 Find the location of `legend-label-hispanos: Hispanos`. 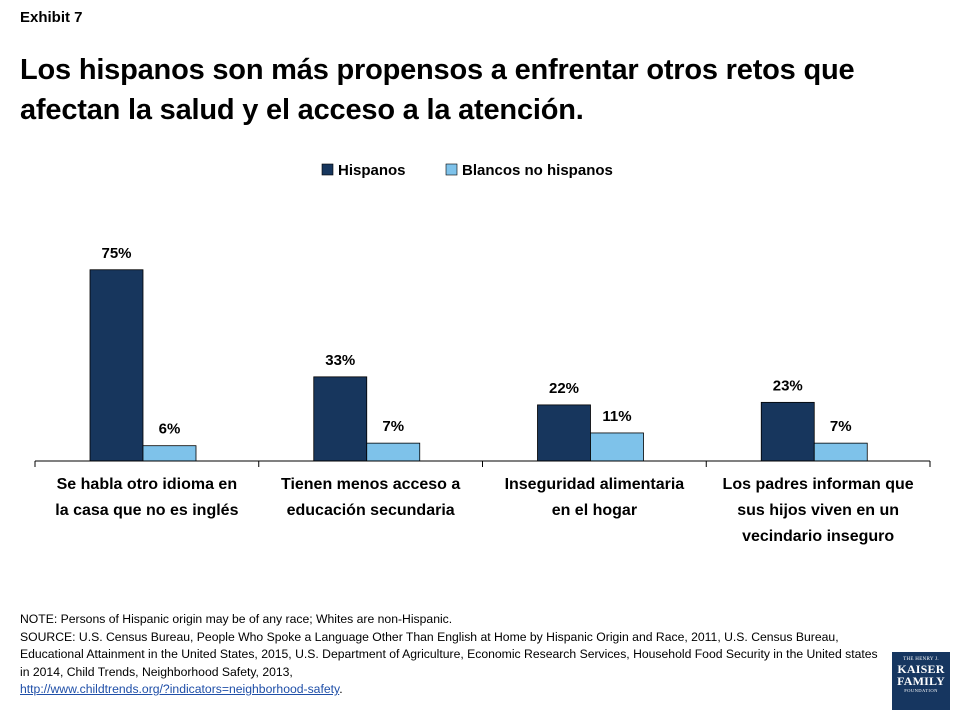

legend-label-hispanos: Hispanos is located at coordinates (372, 170).